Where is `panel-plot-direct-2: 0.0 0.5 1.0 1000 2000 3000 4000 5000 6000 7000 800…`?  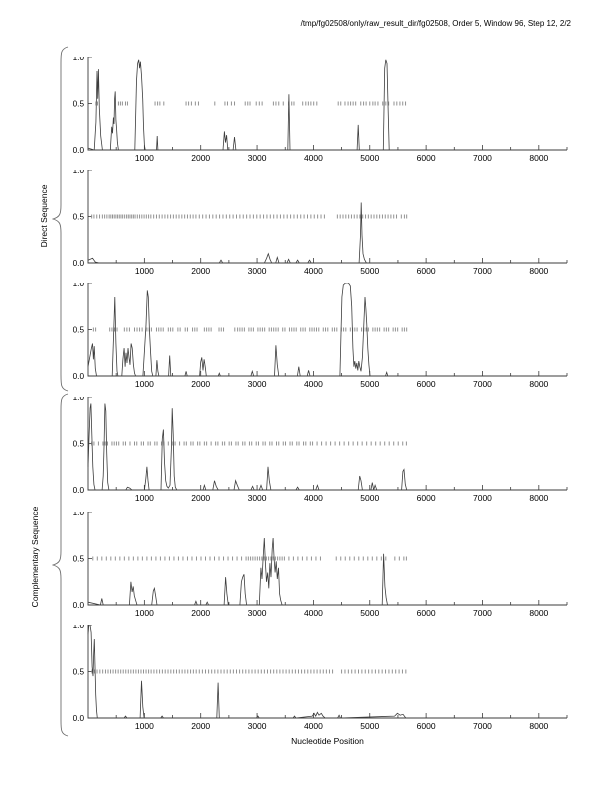 panel-plot-direct-2: 0.0 0.5 1.0 1000 2000 3000 4000 5000 6000 7000 800… is located at coordinates (320, 223).